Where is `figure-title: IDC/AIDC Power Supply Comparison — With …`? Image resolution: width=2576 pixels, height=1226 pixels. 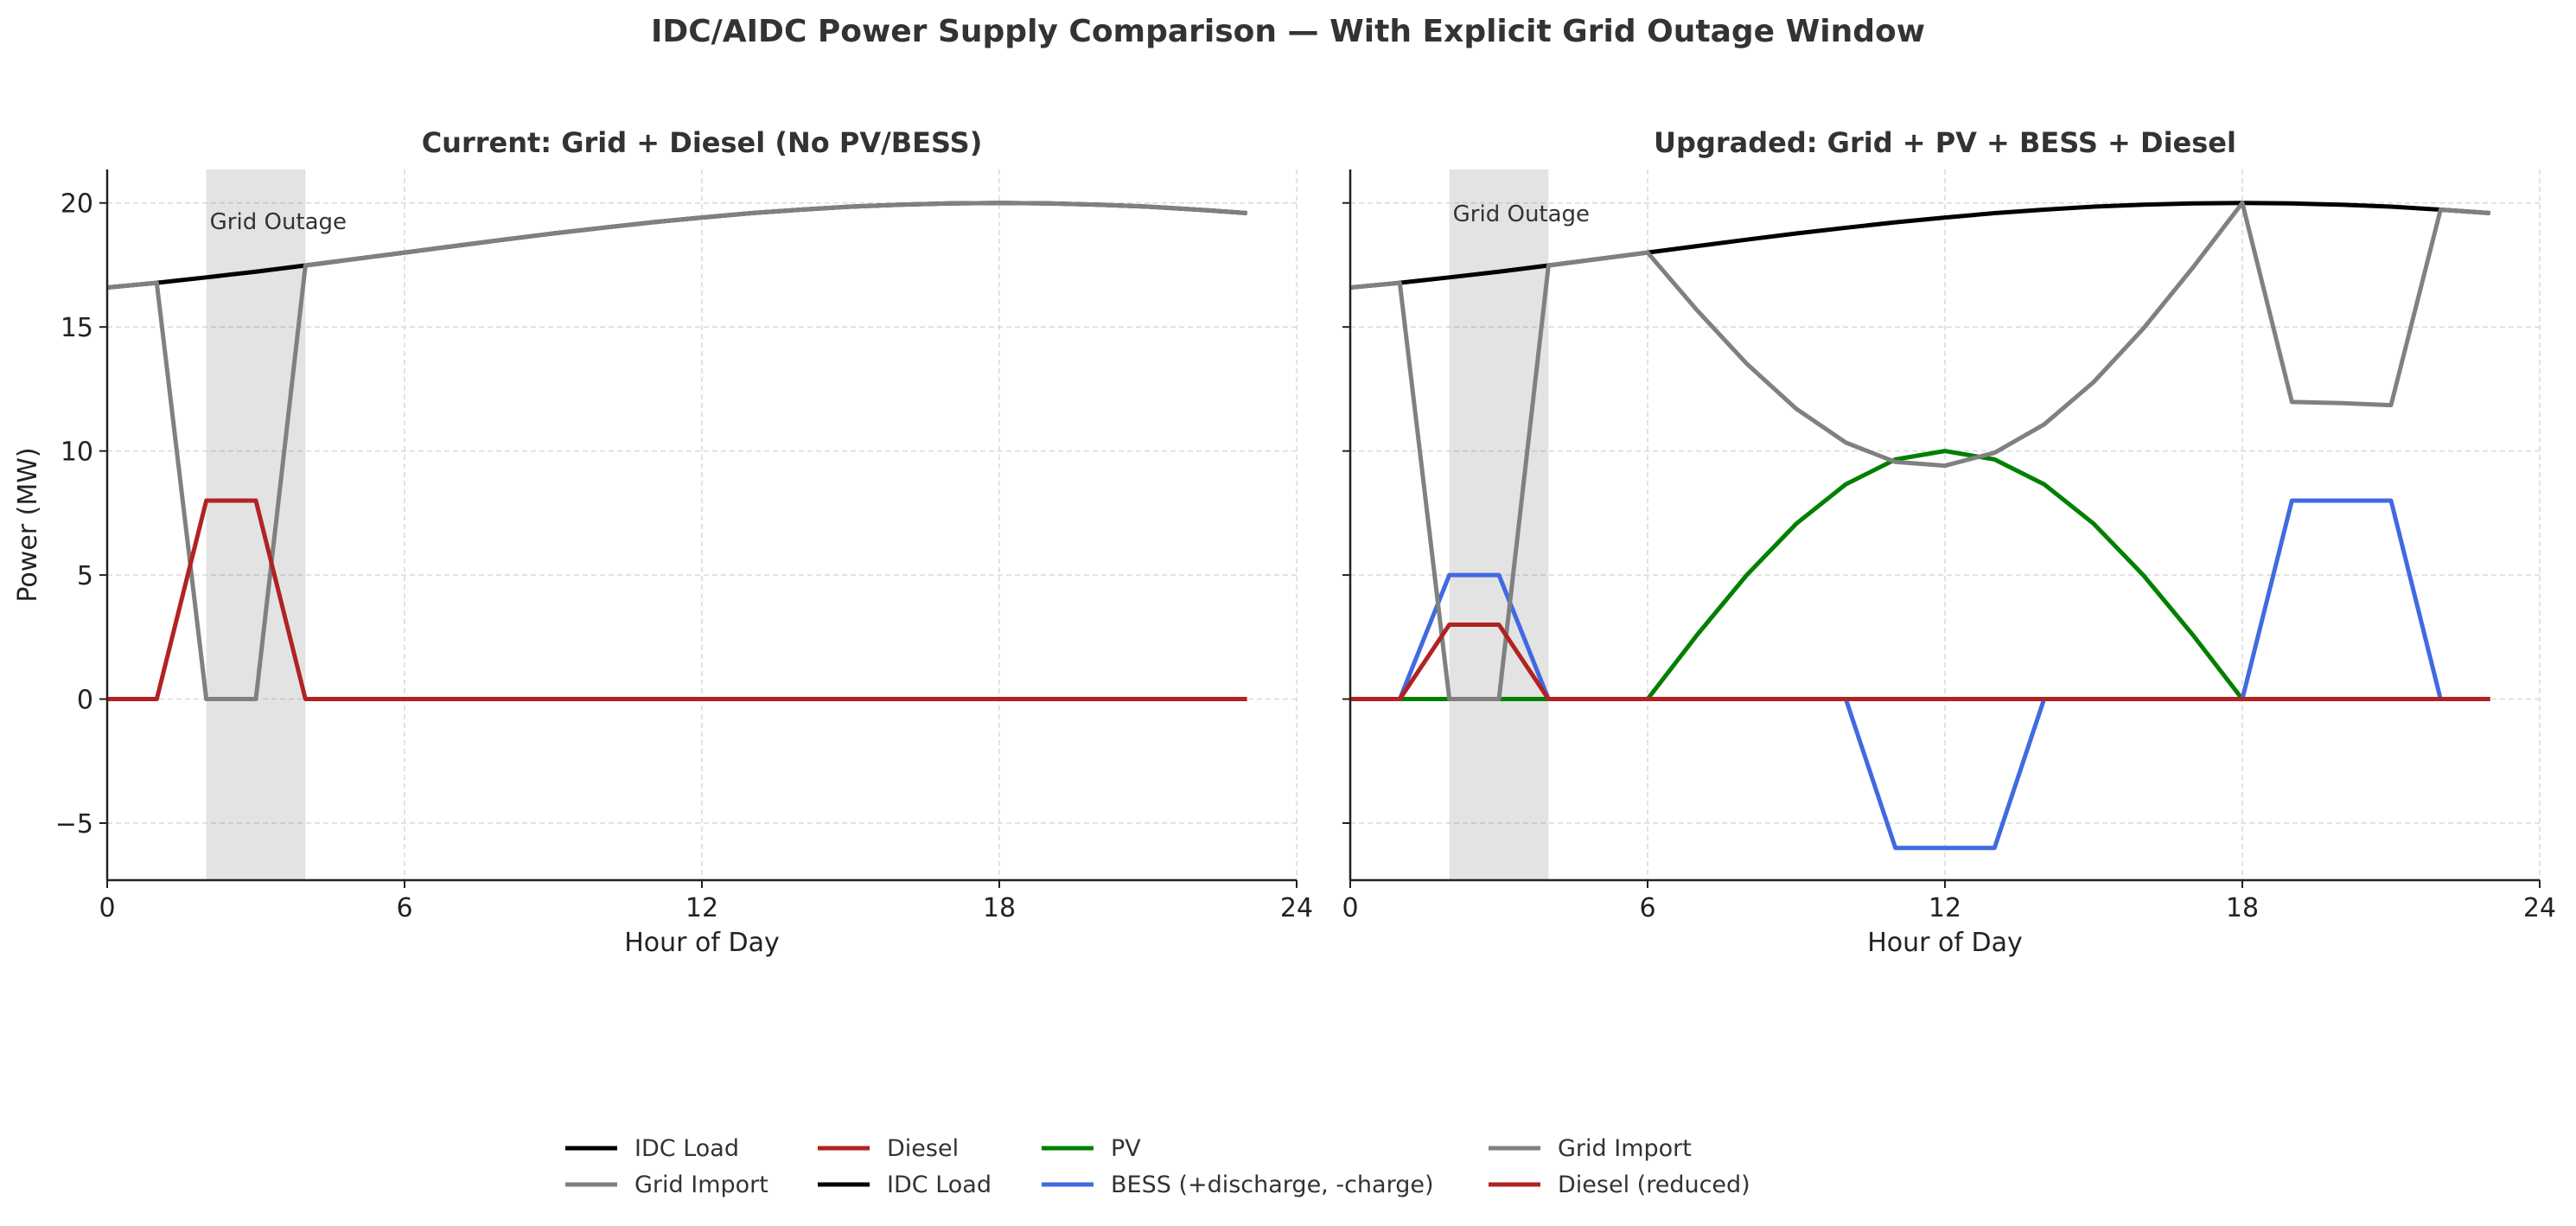 figure-title: IDC/AIDC Power Supply Comparison — With … is located at coordinates (1288, 32).